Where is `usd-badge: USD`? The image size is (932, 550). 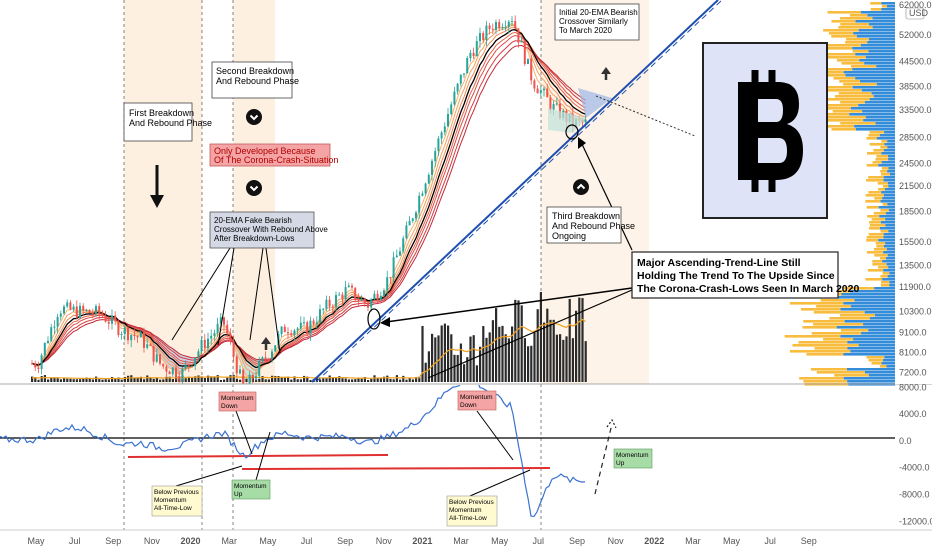
usd-badge: USD is located at coordinates (917, 13).